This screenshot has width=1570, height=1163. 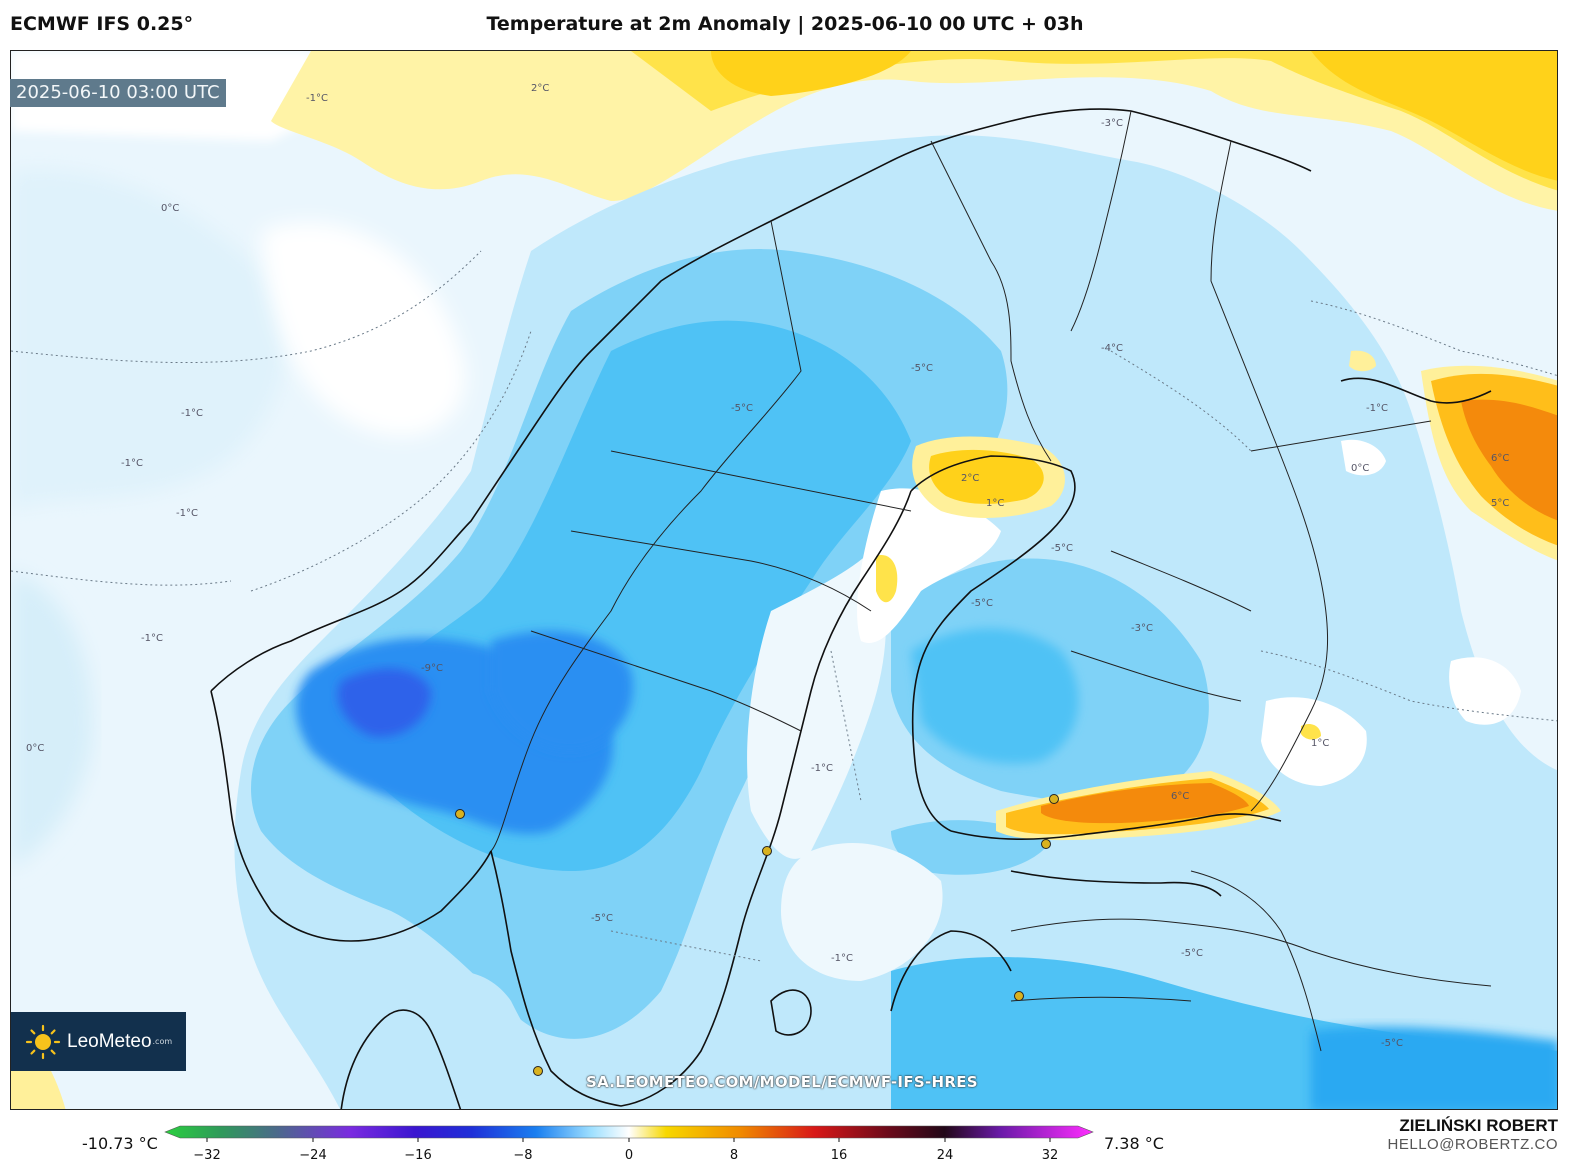 What do you see at coordinates (1134, 1143) in the screenshot?
I see `colorbar-max-label: 7.38 °C` at bounding box center [1134, 1143].